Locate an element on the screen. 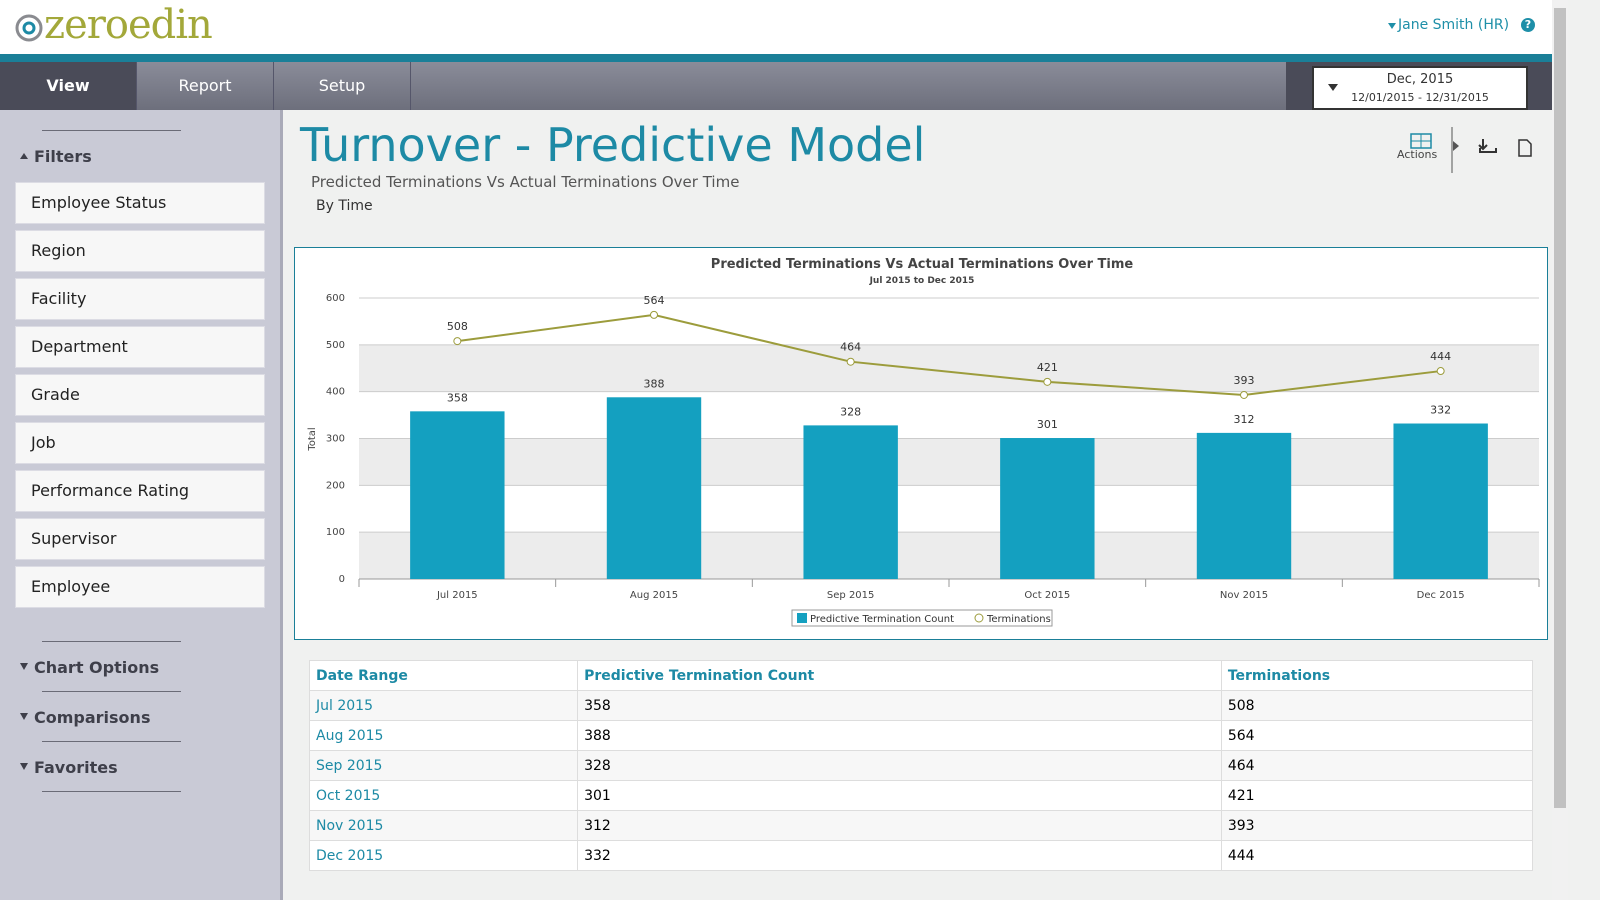 This screenshot has height=900, width=1600. scrollbar-thumb is located at coordinates (1560, 408).